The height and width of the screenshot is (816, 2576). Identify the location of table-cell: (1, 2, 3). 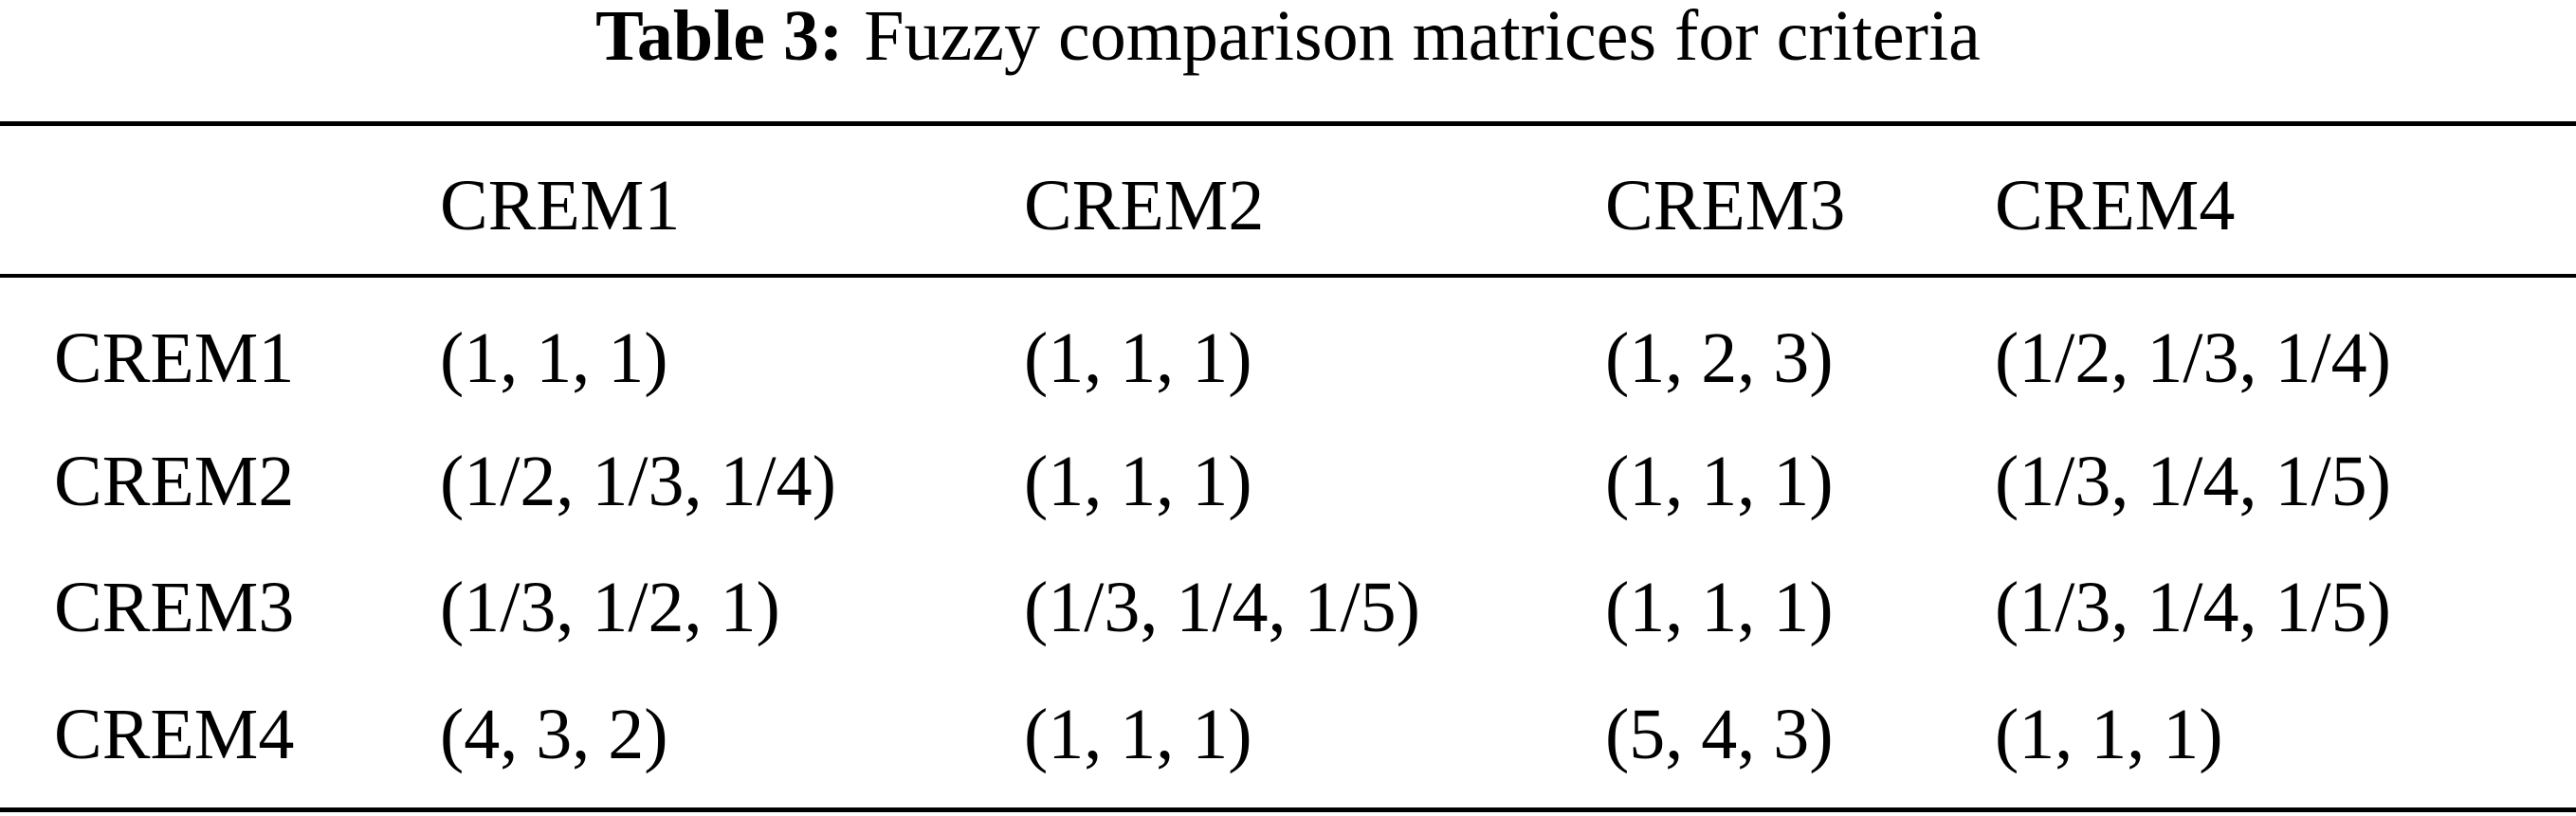
(1719, 358).